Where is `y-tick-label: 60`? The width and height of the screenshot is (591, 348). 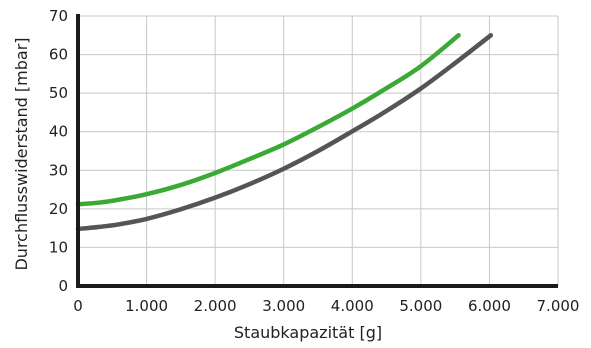
y-tick-label: 60 is located at coordinates (58, 55).